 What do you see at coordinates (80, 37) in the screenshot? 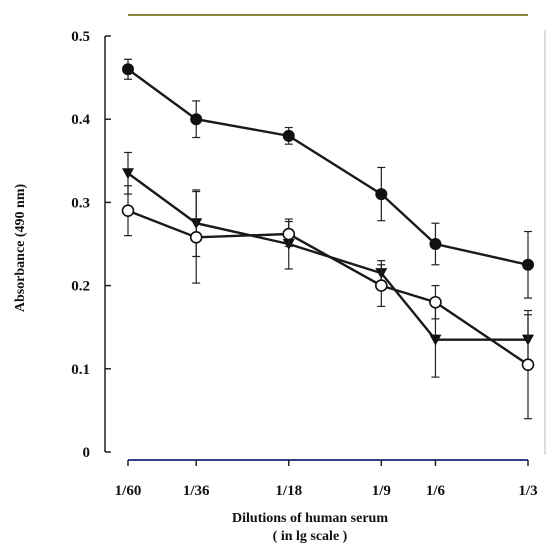
I see `y-tick-label: 0.5` at bounding box center [80, 37].